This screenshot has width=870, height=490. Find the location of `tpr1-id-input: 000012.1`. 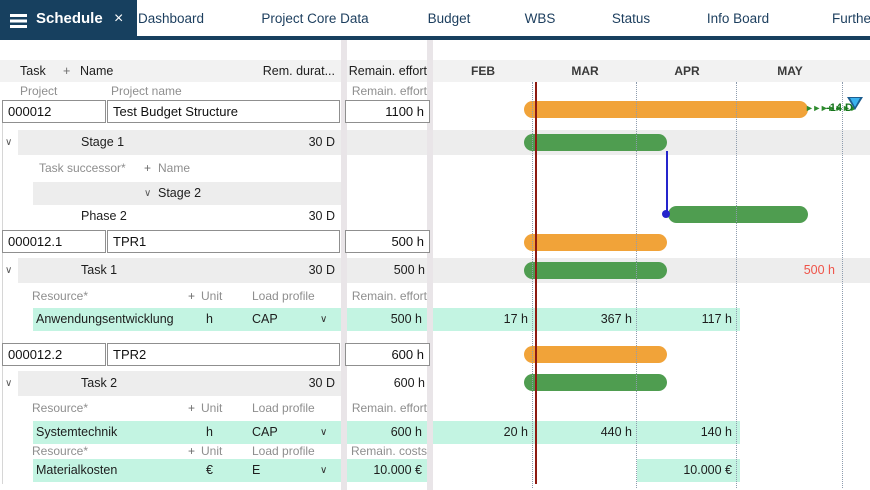

tpr1-id-input: 000012.1 is located at coordinates (54, 241).